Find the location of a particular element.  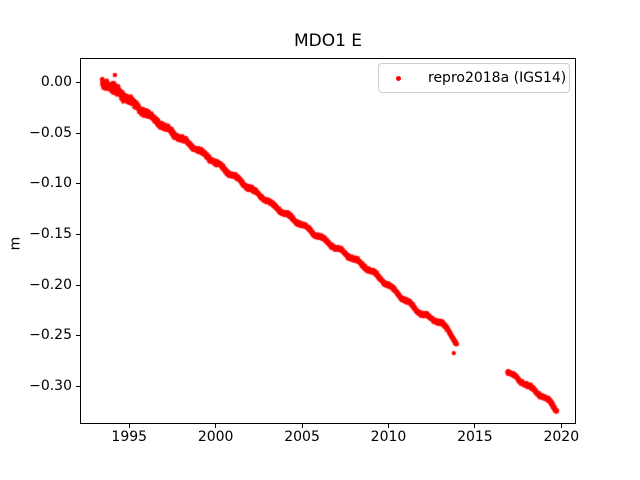

y-tick-label: −0.10 is located at coordinates (50, 183).